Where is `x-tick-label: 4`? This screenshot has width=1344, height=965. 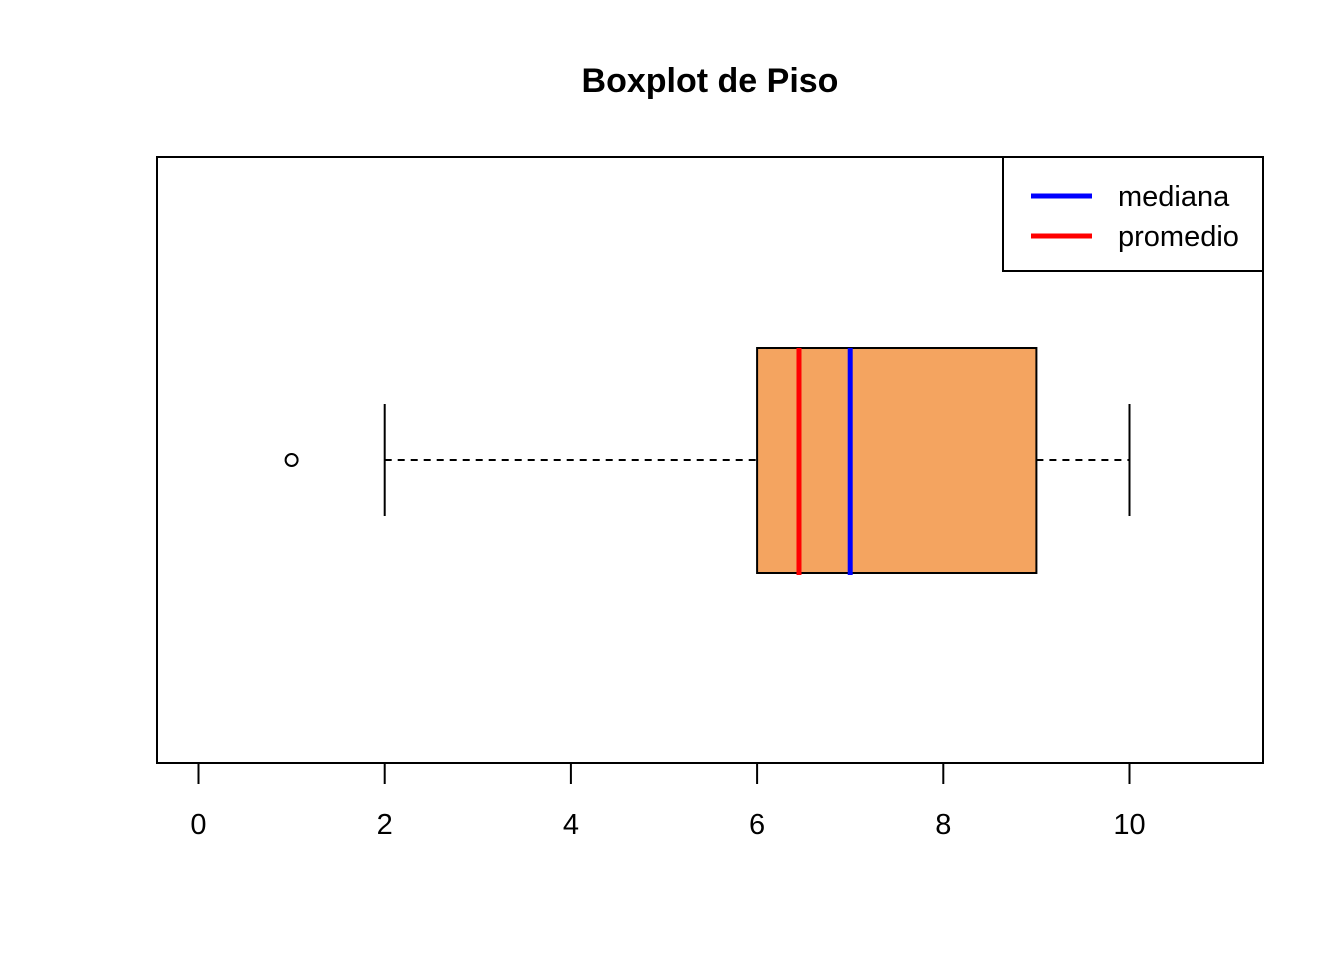 x-tick-label: 4 is located at coordinates (571, 825).